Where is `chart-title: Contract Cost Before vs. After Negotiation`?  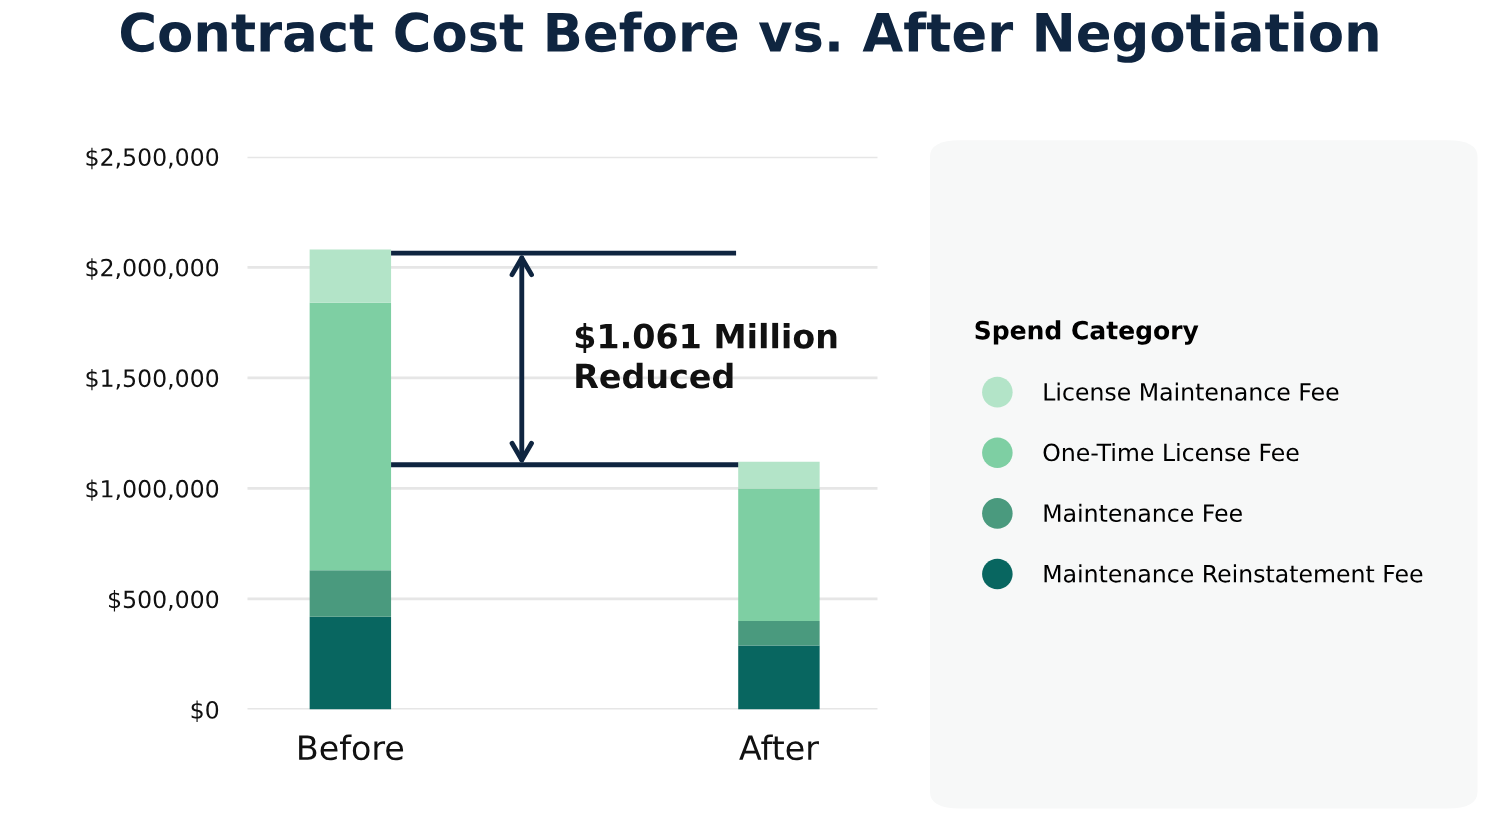 chart-title: Contract Cost Before vs. After Negotiation is located at coordinates (749, 37).